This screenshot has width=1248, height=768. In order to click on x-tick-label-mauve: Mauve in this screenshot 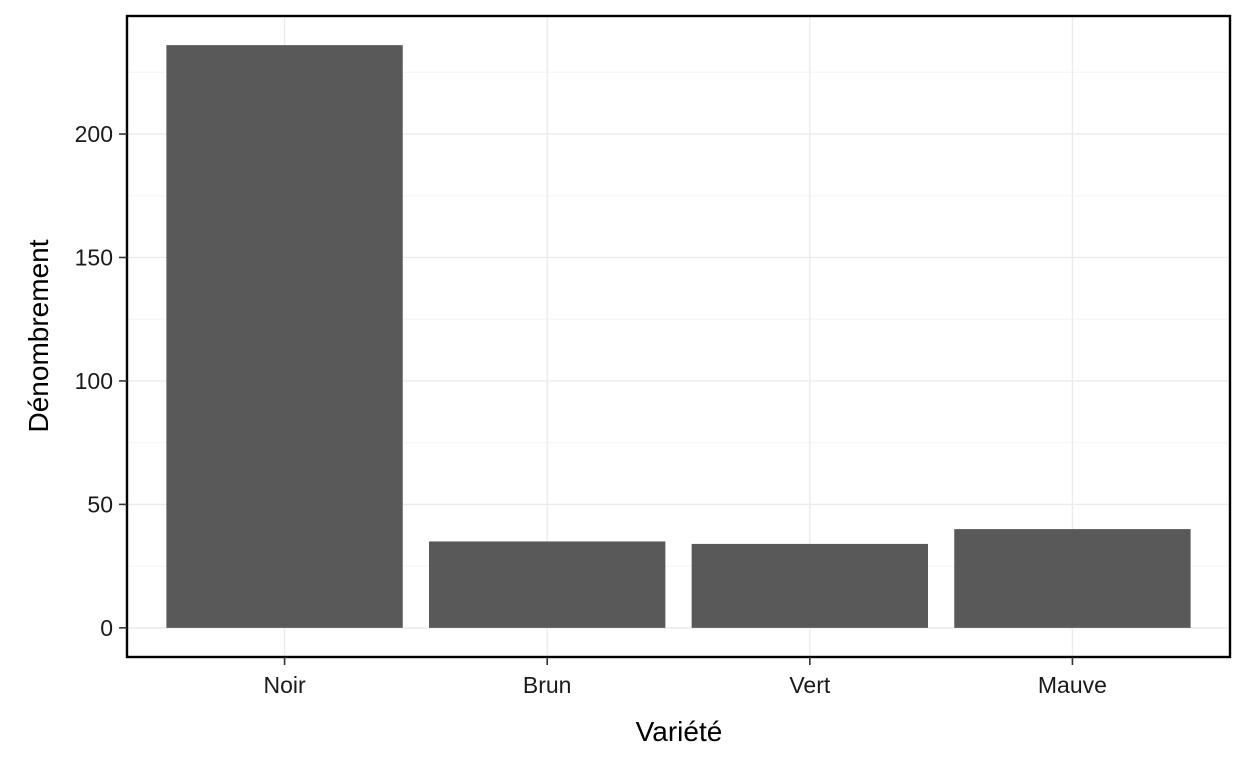, I will do `click(1072, 685)`.